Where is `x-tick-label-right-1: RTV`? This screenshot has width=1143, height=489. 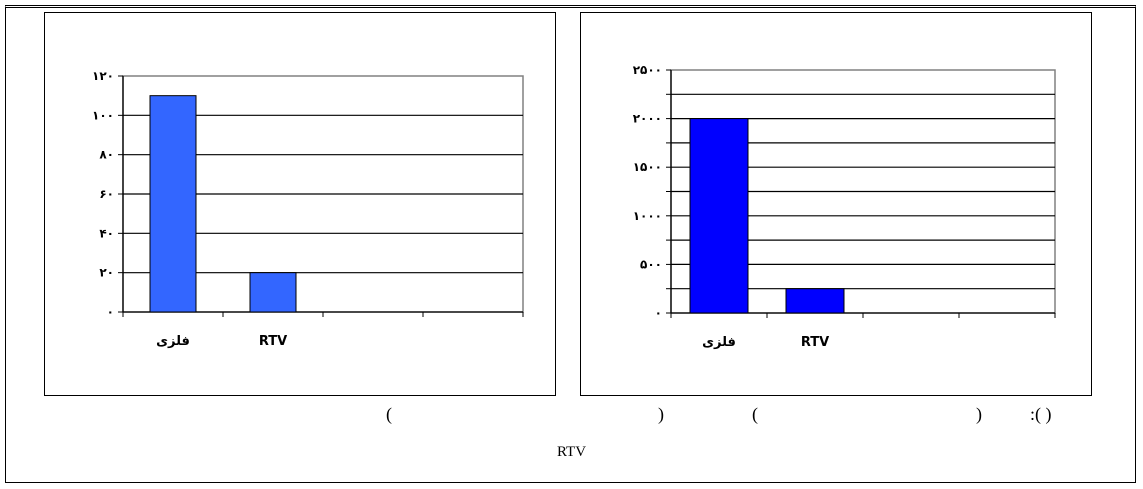 x-tick-label-right-1: RTV is located at coordinates (815, 342).